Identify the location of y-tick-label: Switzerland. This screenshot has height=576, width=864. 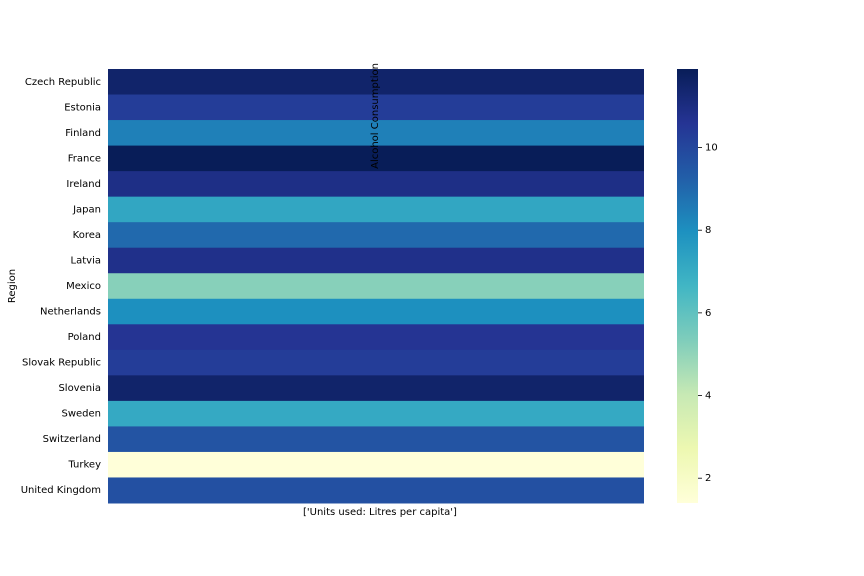
(72, 439).